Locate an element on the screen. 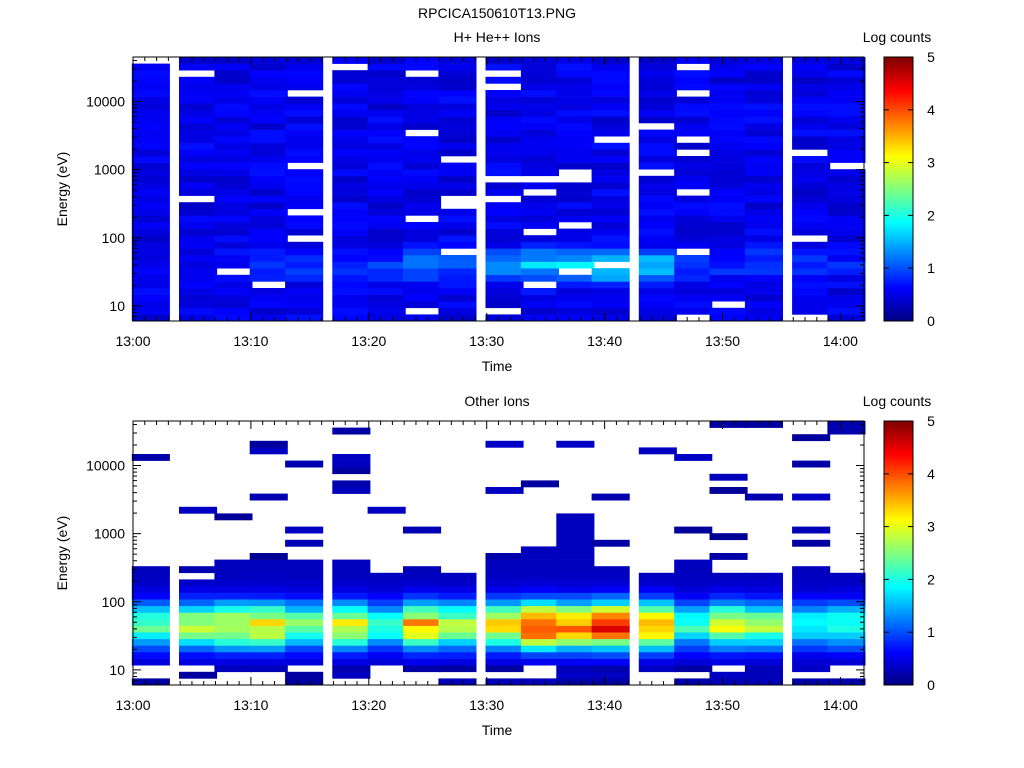  colorbar-tick-label: 1 is located at coordinates (931, 268).